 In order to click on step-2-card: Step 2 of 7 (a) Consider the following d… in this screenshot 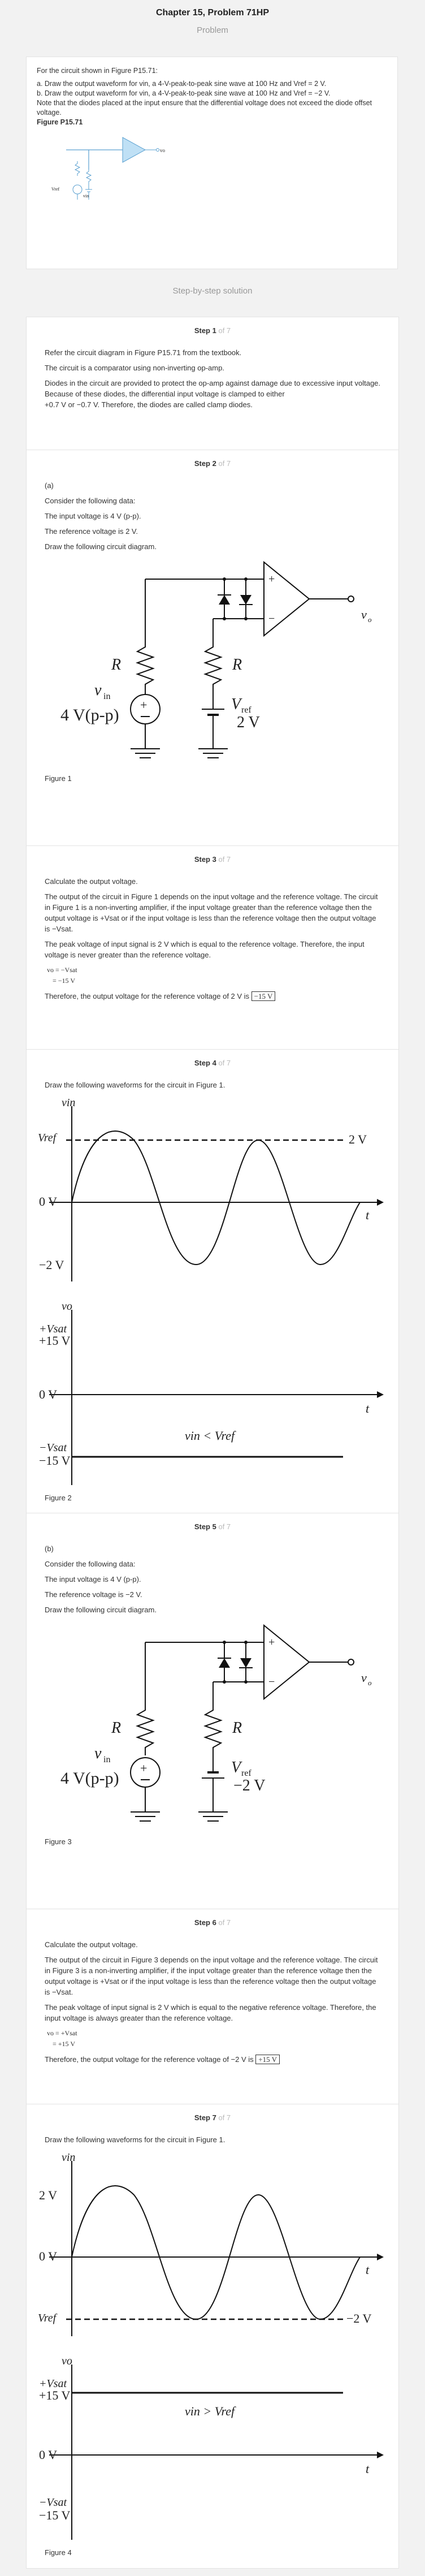, I will do `click(212, 648)`.